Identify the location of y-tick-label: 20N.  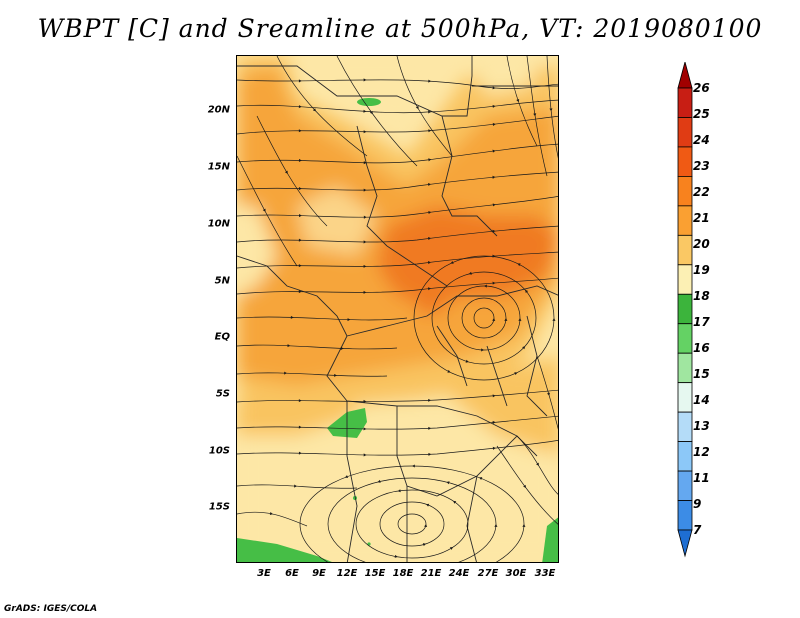
(218, 110).